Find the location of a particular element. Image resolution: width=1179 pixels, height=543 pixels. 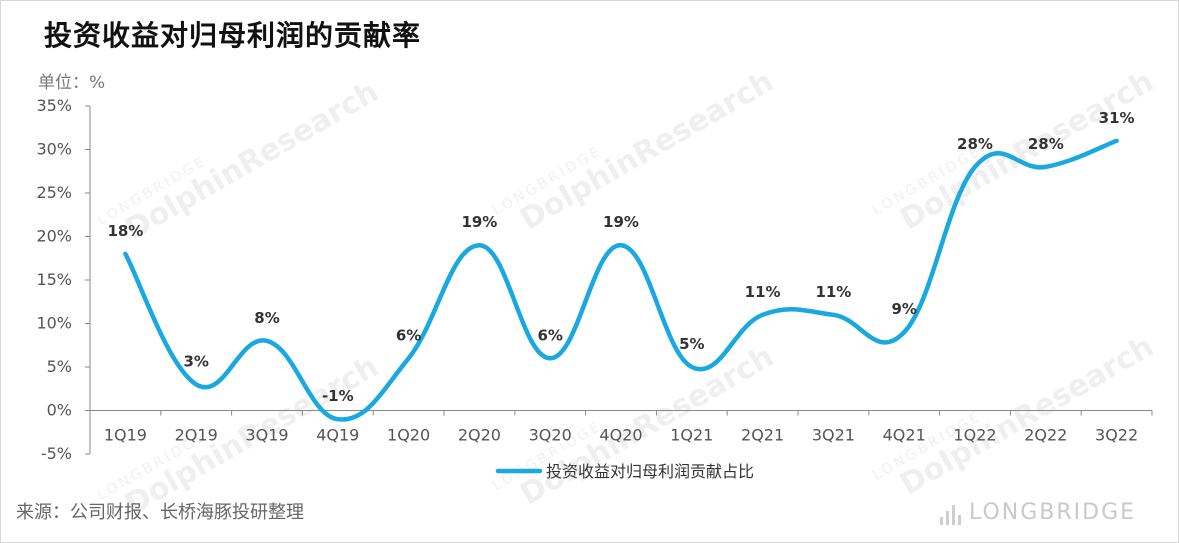

data-label: 9% is located at coordinates (903, 309).